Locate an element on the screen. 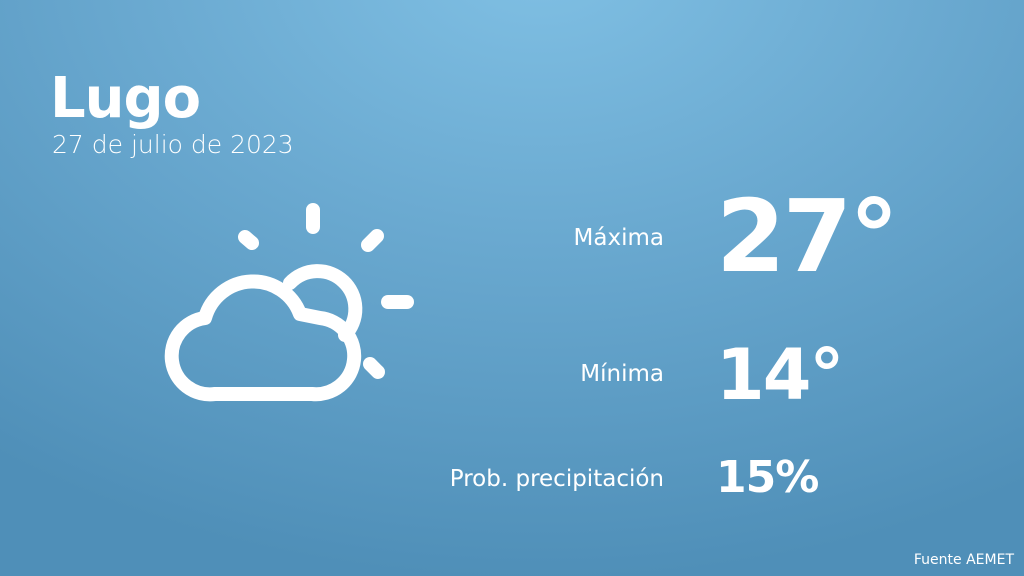 Image resolution: width=1024 pixels, height=576 pixels. forecast-date: 27 de julio de 2023 is located at coordinates (173, 144).